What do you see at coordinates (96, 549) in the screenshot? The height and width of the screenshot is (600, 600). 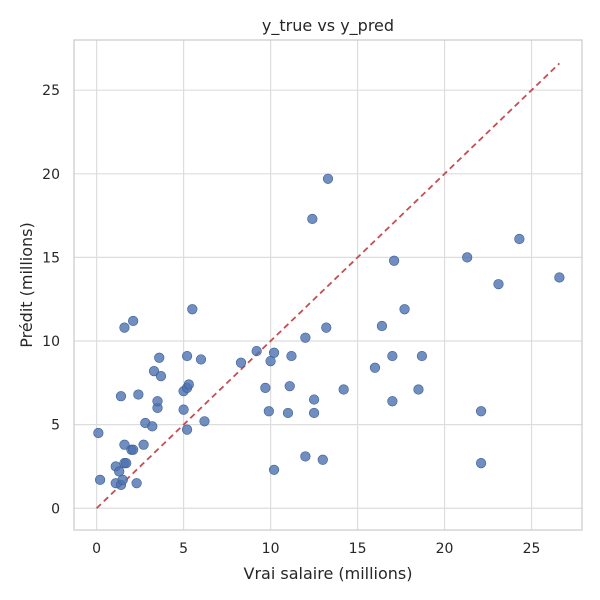 I see `x-tick-label-0: 0` at bounding box center [96, 549].